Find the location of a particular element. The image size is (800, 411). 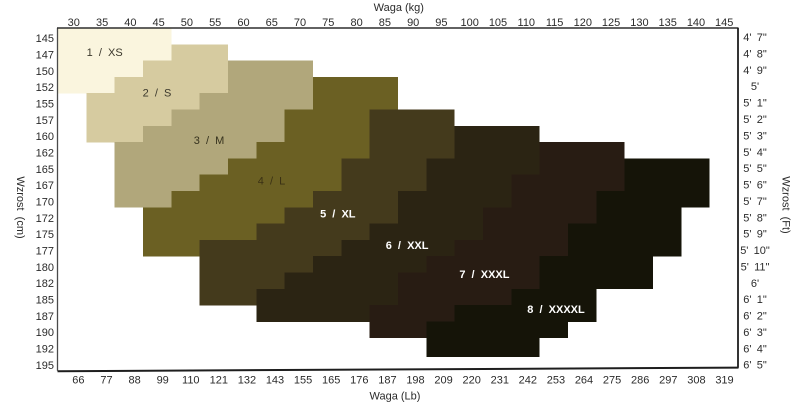

svg-text: 80 is located at coordinates (356, 23).